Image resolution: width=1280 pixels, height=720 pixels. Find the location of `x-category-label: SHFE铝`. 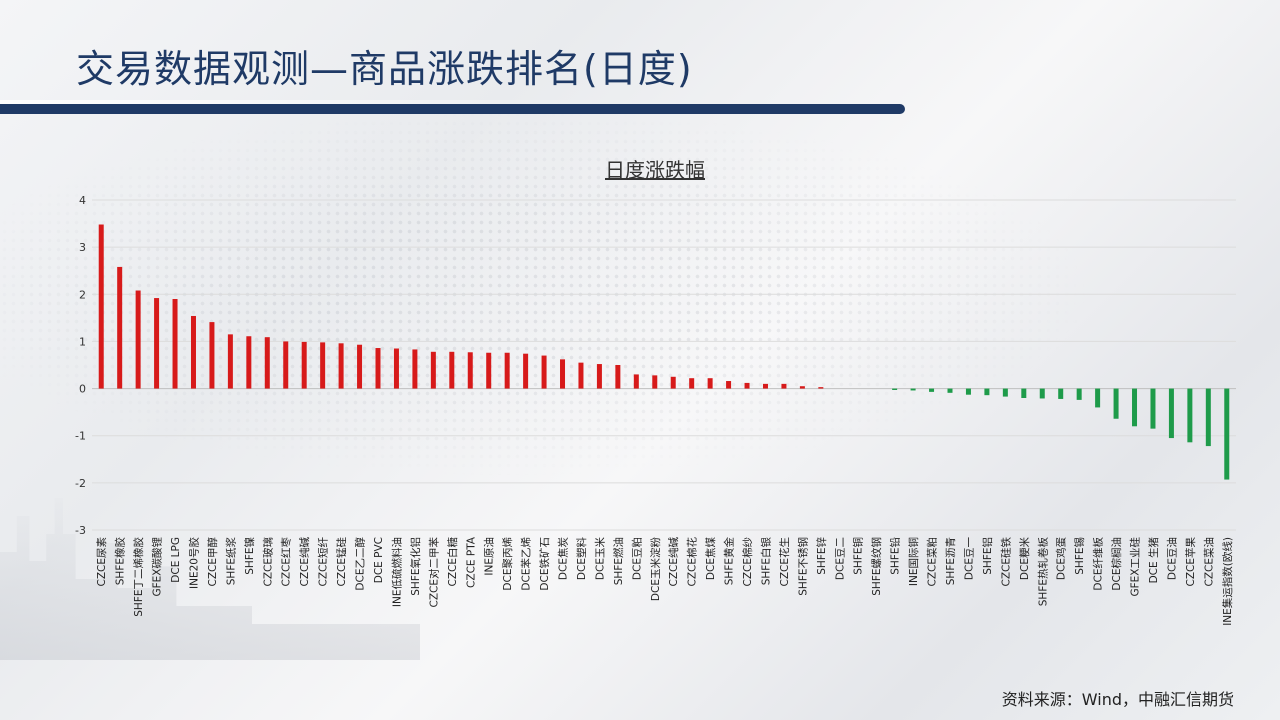

x-category-label: SHFE铝 is located at coordinates (987, 556).